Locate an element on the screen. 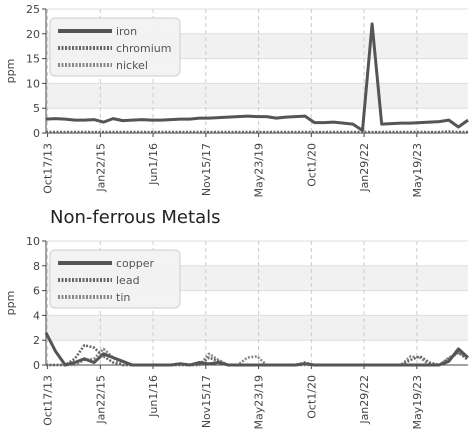 The width and height of the screenshot is (469, 435). y-tick-label: 15 is located at coordinates (33, 59).